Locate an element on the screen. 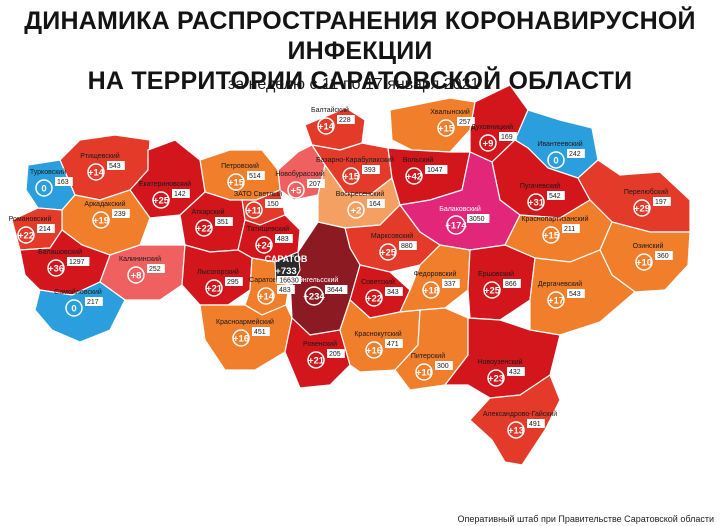  district-name: Аркадакский is located at coordinates (104, 204).